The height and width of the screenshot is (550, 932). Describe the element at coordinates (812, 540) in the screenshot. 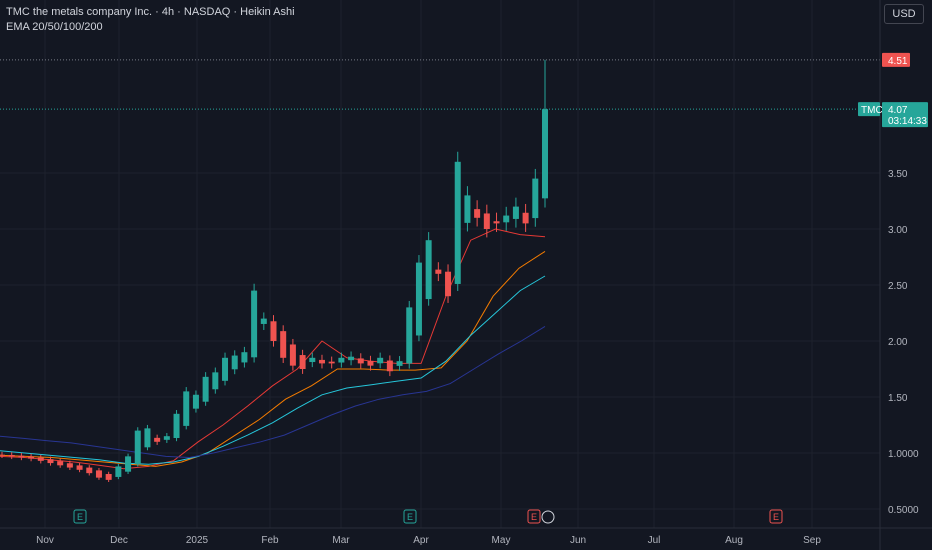

I see `time-tick-label: Sep` at that location.